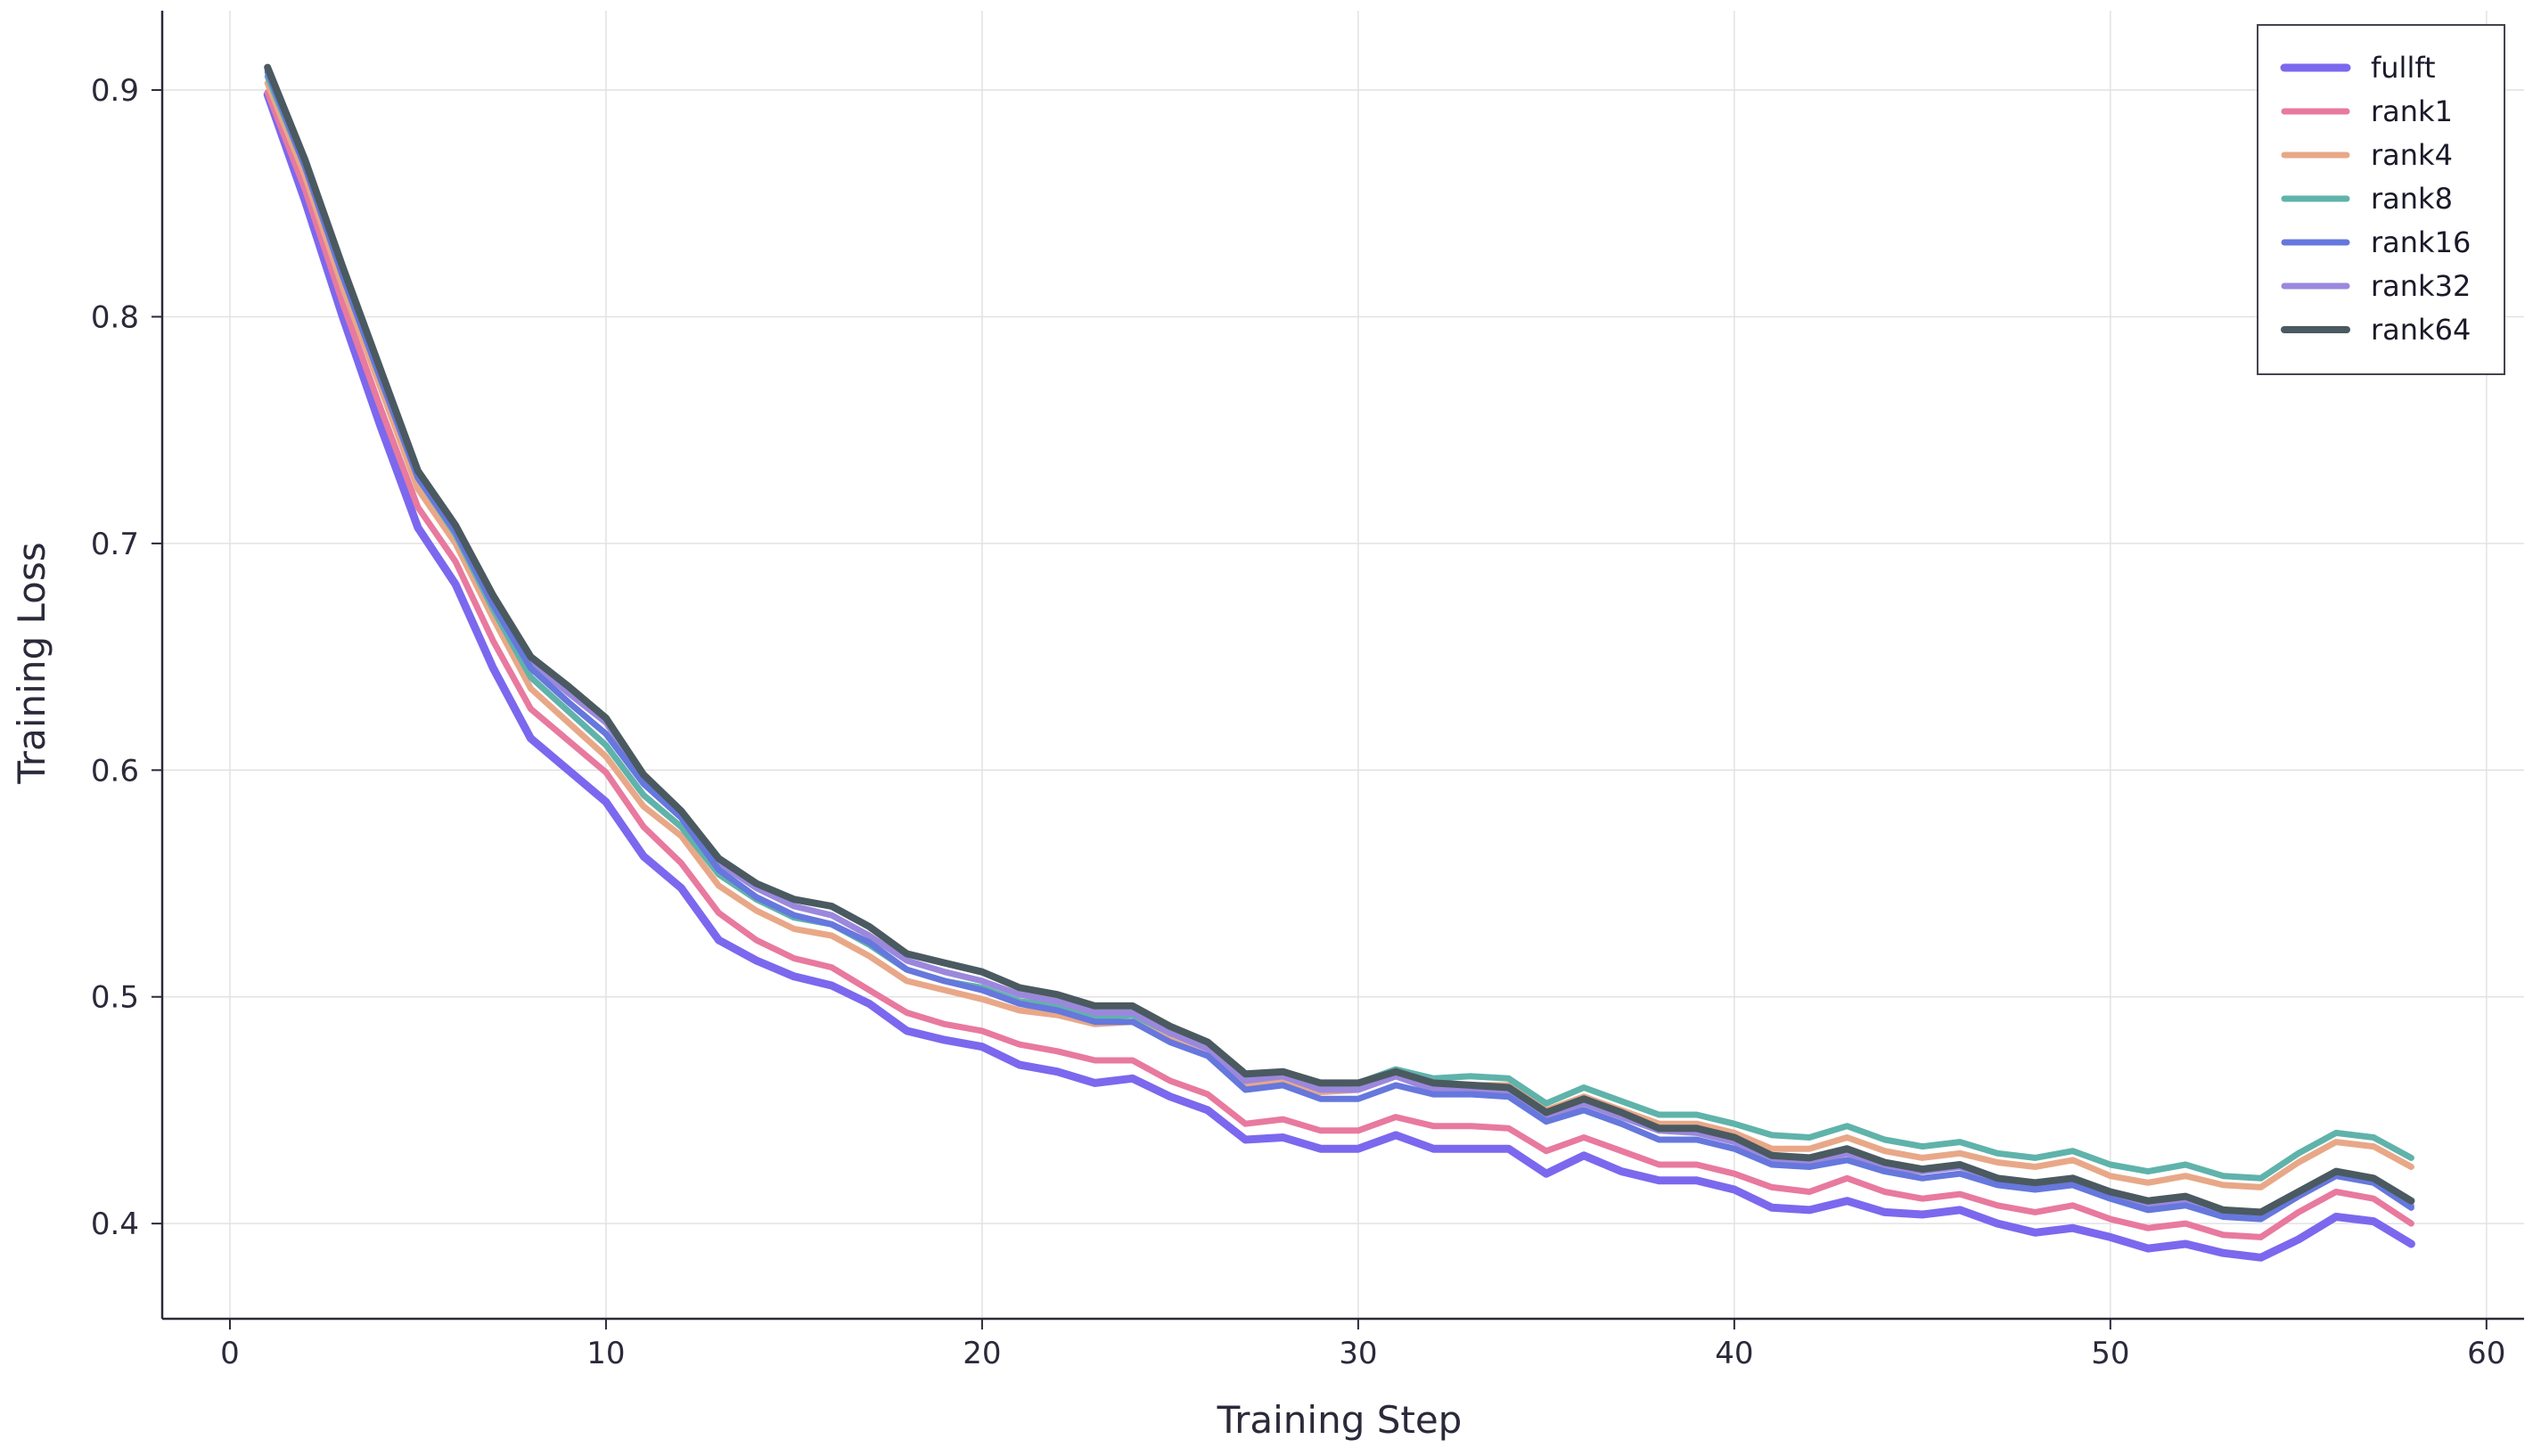 The width and height of the screenshot is (2533, 1456). What do you see at coordinates (1340, 1420) in the screenshot?
I see `x-axis-title: Training Step` at bounding box center [1340, 1420].